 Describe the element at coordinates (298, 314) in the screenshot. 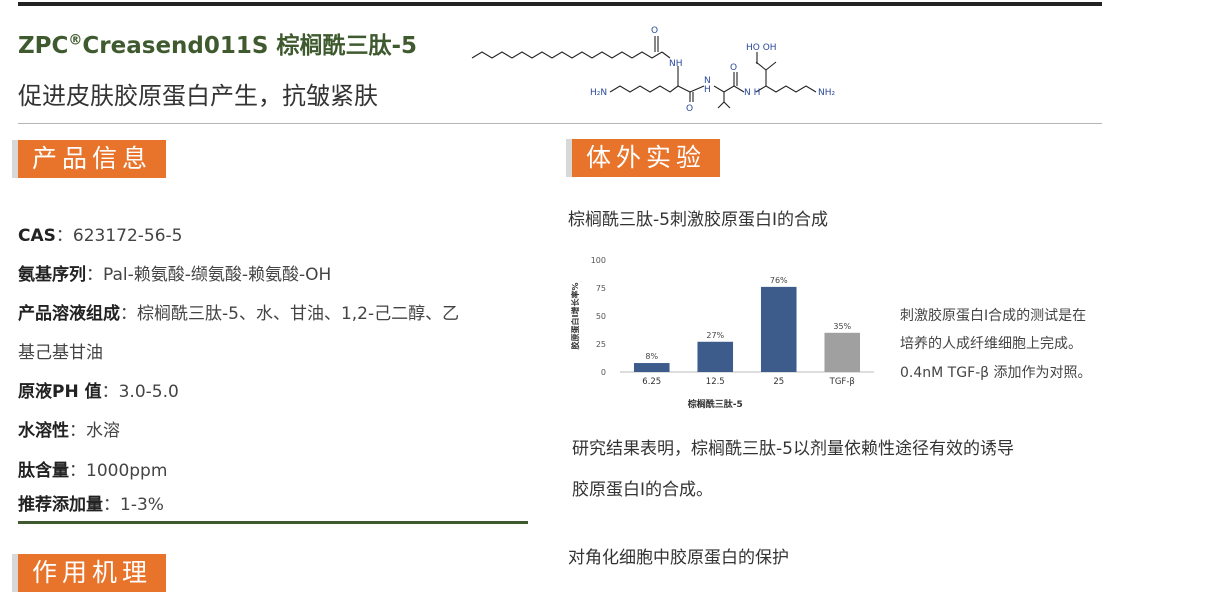

I see `info-value: 棕榈酰三肽-5、水、甘油、1,2-己二醇、乙` at that location.